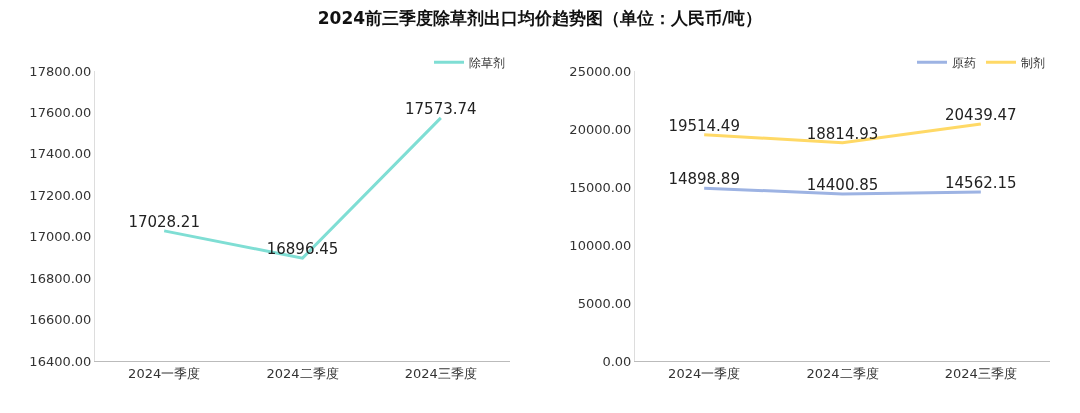 The height and width of the screenshot is (413, 1080). Describe the element at coordinates (60, 237) in the screenshot. I see `y-tick-label: 17000.00` at that location.